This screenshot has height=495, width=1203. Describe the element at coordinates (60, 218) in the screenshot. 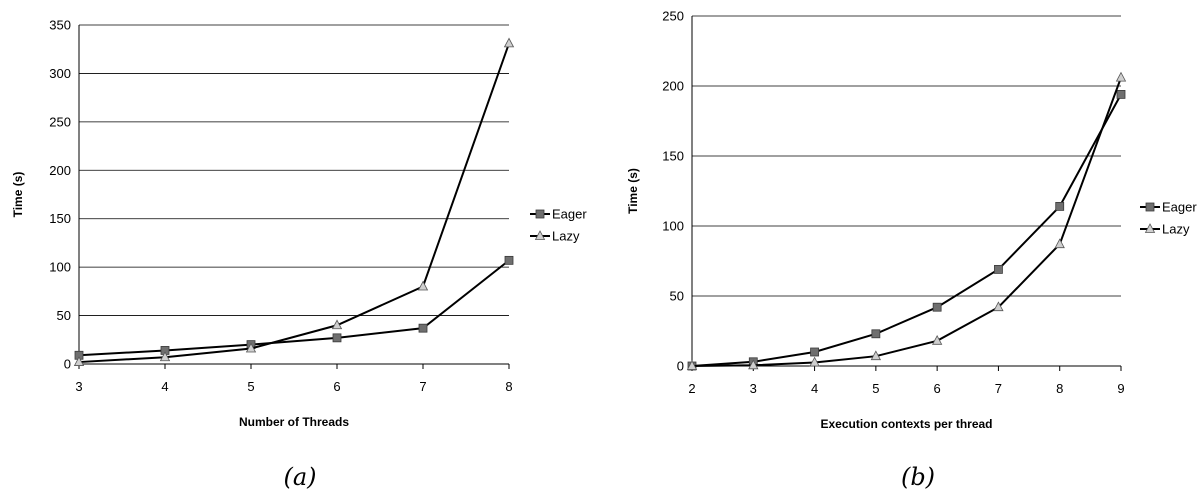

I see `chart-a-y-tick-label: 150` at that location.